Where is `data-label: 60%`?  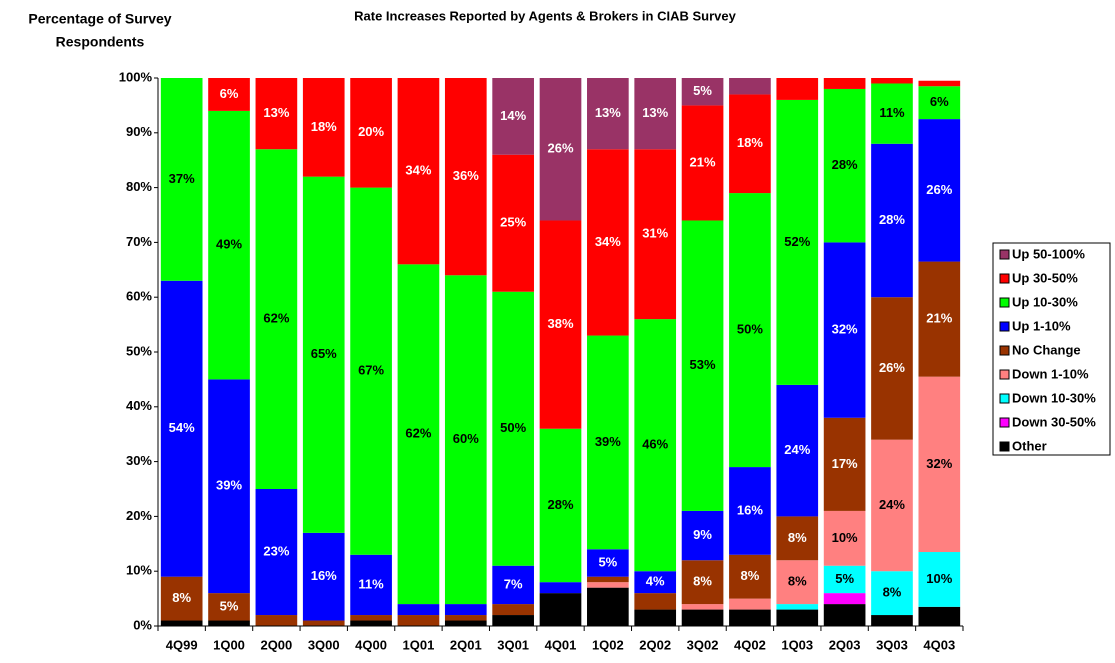 data-label: 60% is located at coordinates (466, 438).